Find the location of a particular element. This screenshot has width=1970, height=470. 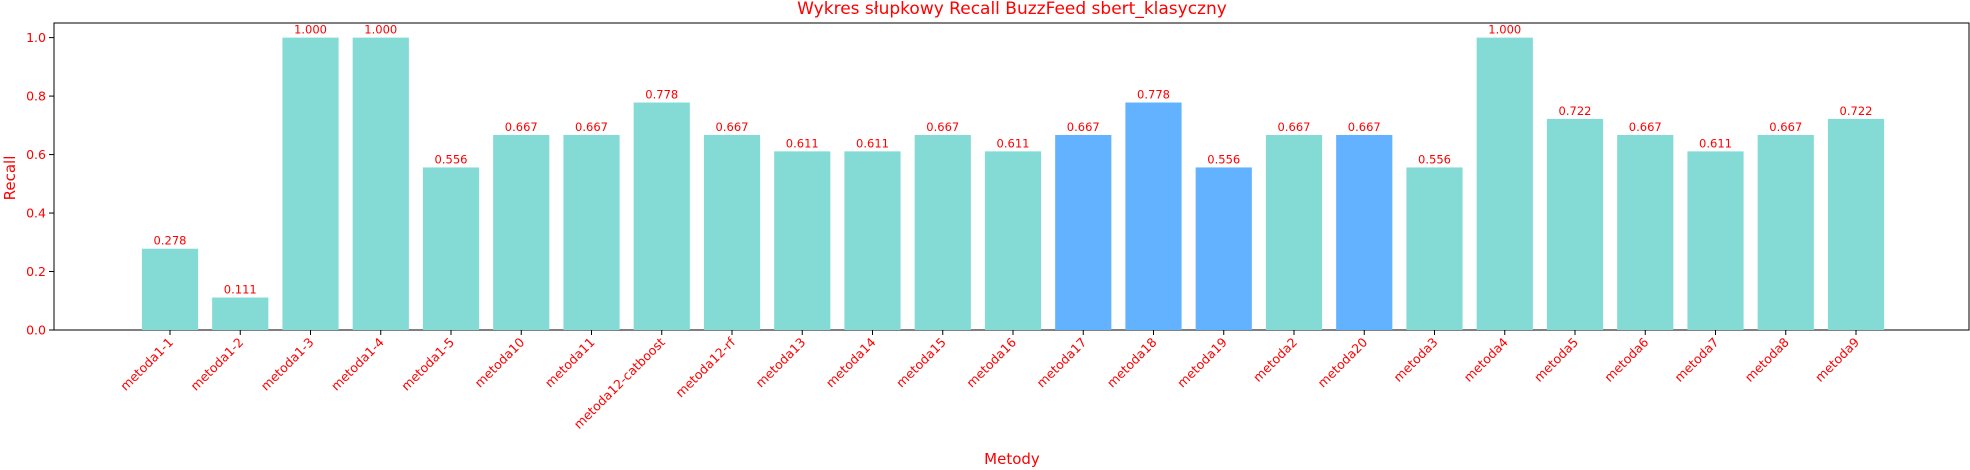

x-tick-label-metoda20: metoda20 is located at coordinates (1343, 362).